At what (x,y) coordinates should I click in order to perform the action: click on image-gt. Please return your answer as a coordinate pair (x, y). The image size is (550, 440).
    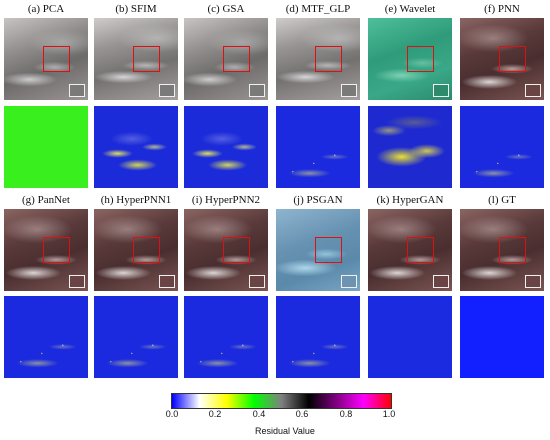
    Looking at the image, I should click on (502, 250).